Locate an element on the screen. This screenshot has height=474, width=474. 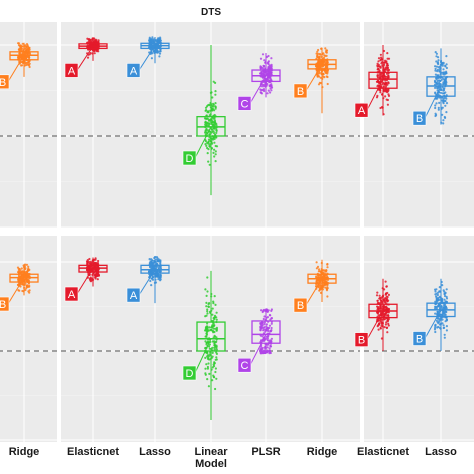
label-badge is located at coordinates (133, 70).